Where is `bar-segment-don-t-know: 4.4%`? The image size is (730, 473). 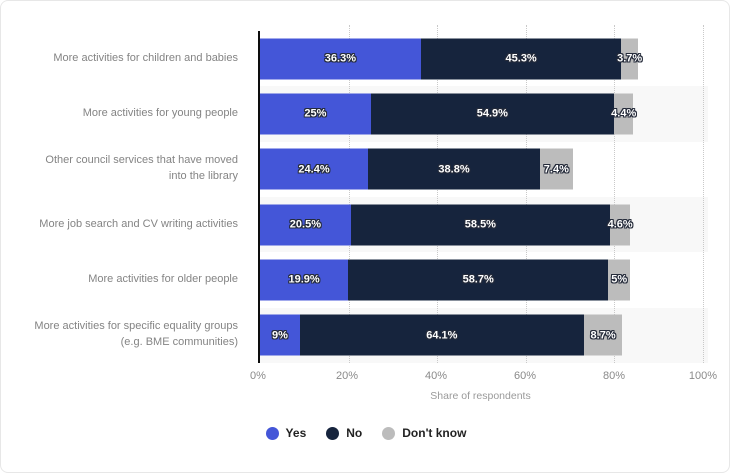
bar-segment-don-t-know: 4.4% is located at coordinates (624, 114).